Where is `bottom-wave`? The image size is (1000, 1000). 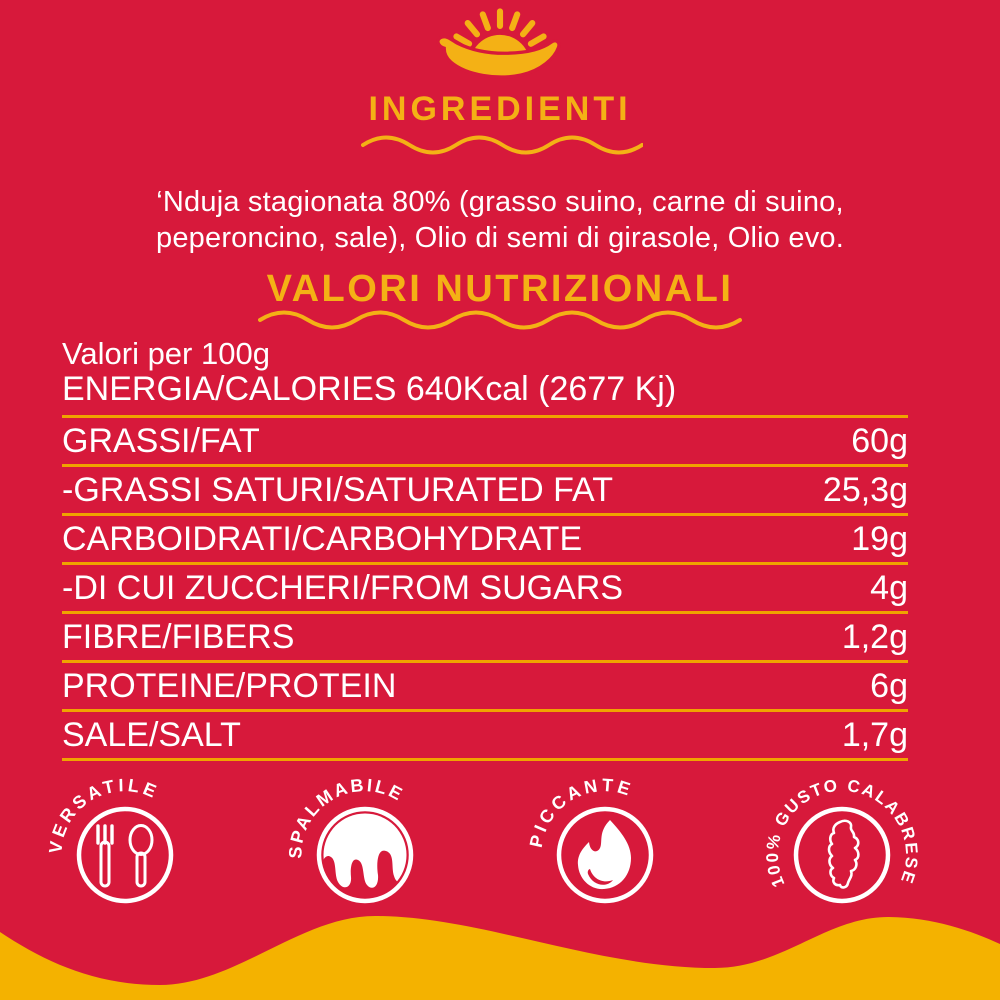
bottom-wave is located at coordinates (500, 958).